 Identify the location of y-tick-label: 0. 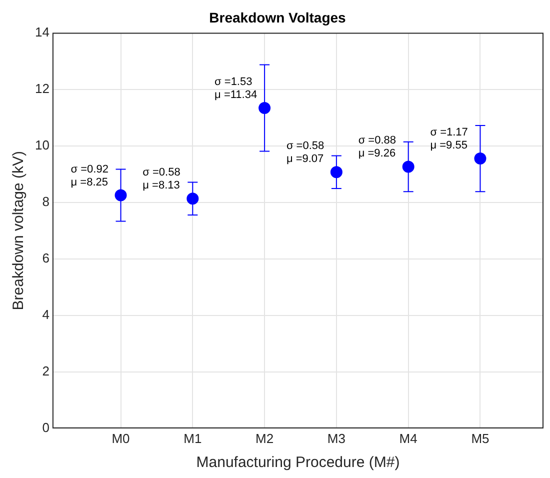
(46, 427).